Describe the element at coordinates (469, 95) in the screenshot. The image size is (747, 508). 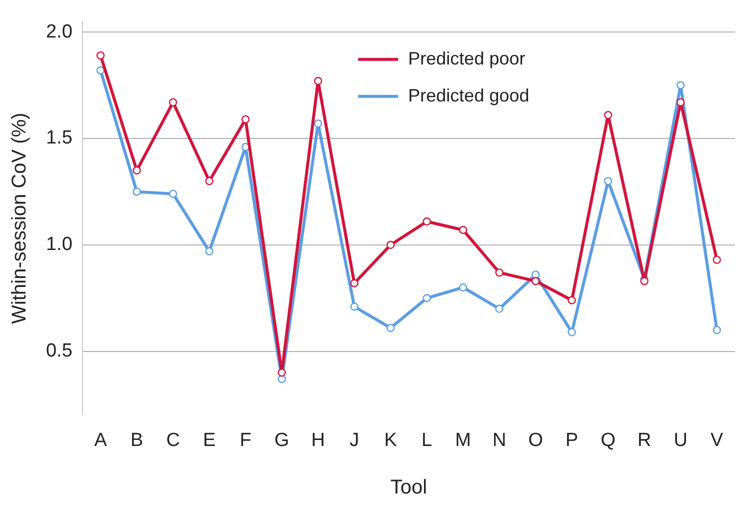
I see `legend-label: Predicted good` at that location.